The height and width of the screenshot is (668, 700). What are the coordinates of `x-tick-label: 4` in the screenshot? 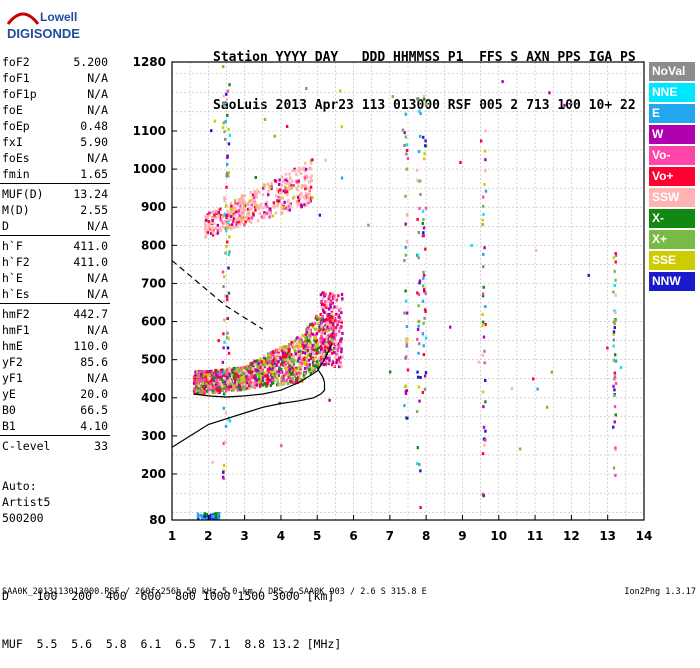 It's located at (281, 536).